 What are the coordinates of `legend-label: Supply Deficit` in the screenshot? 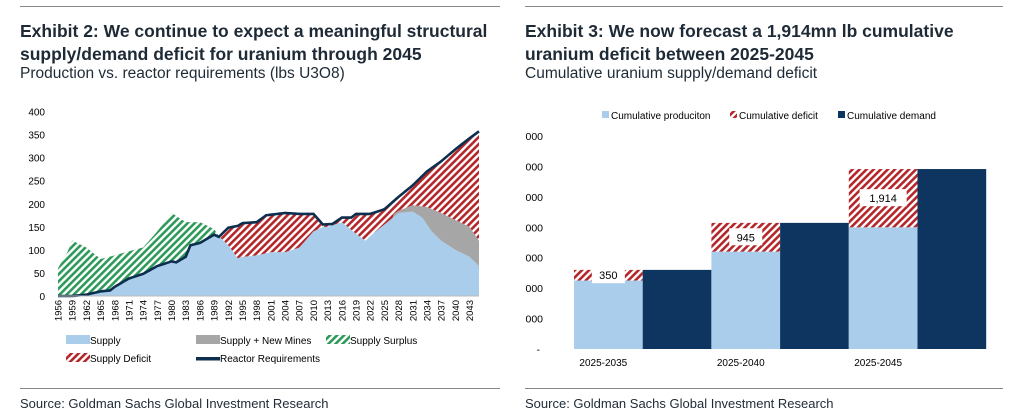 It's located at (120, 359).